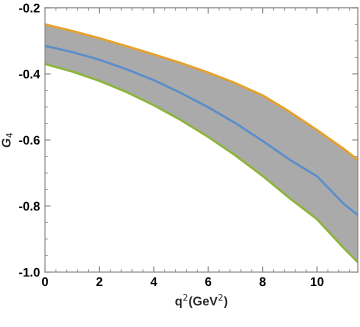 The height and width of the screenshot is (327, 360). I want to click on y-axis-title: G$_{4}$, so click(7, 140).